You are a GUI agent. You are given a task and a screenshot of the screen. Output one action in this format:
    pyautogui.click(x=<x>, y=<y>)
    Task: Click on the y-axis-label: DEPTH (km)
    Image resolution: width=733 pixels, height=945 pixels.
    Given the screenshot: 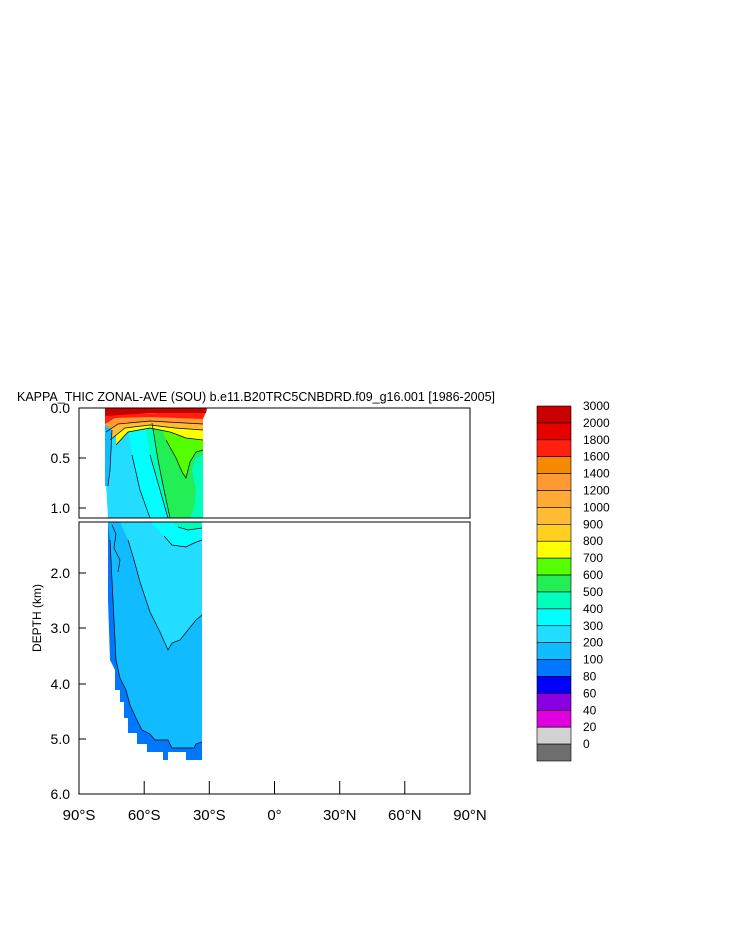 What is the action you would take?
    pyautogui.click(x=37, y=618)
    